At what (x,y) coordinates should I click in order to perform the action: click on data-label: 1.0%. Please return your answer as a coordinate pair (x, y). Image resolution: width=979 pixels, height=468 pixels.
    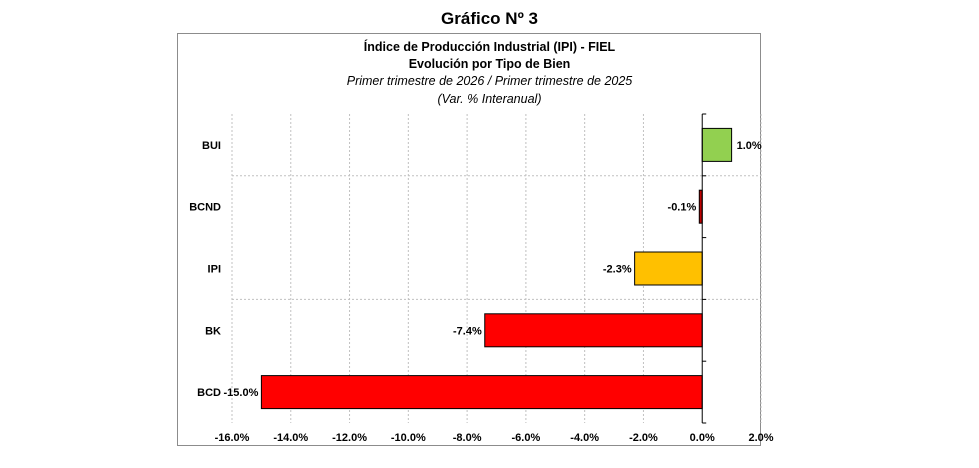
    Looking at the image, I should click on (749, 146).